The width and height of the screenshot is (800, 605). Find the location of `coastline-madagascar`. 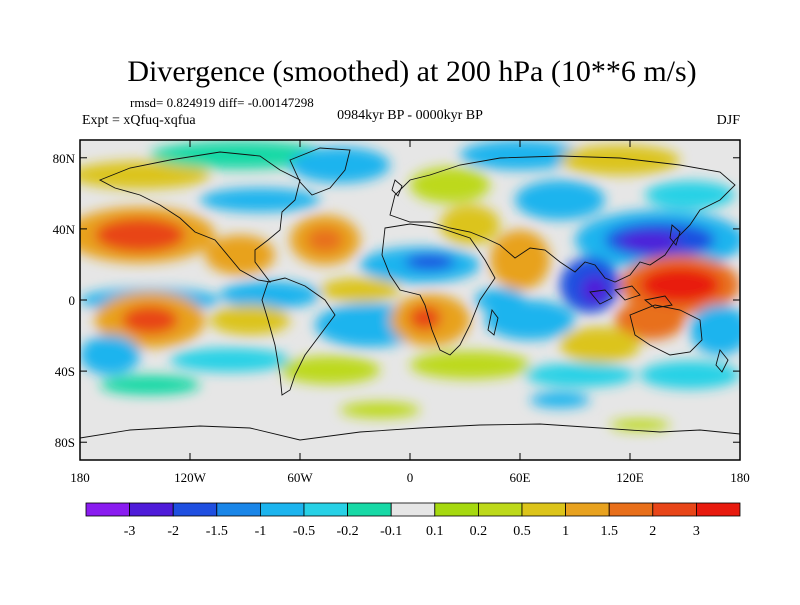

coastline-madagascar is located at coordinates (493, 322).